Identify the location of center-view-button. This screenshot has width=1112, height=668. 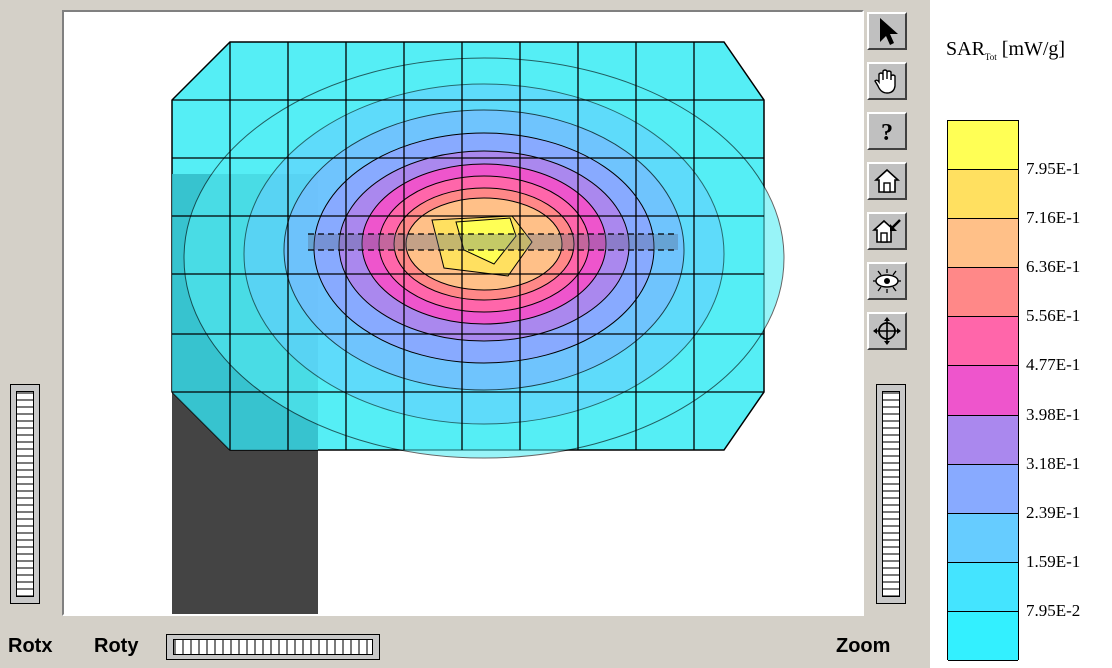
(887, 331).